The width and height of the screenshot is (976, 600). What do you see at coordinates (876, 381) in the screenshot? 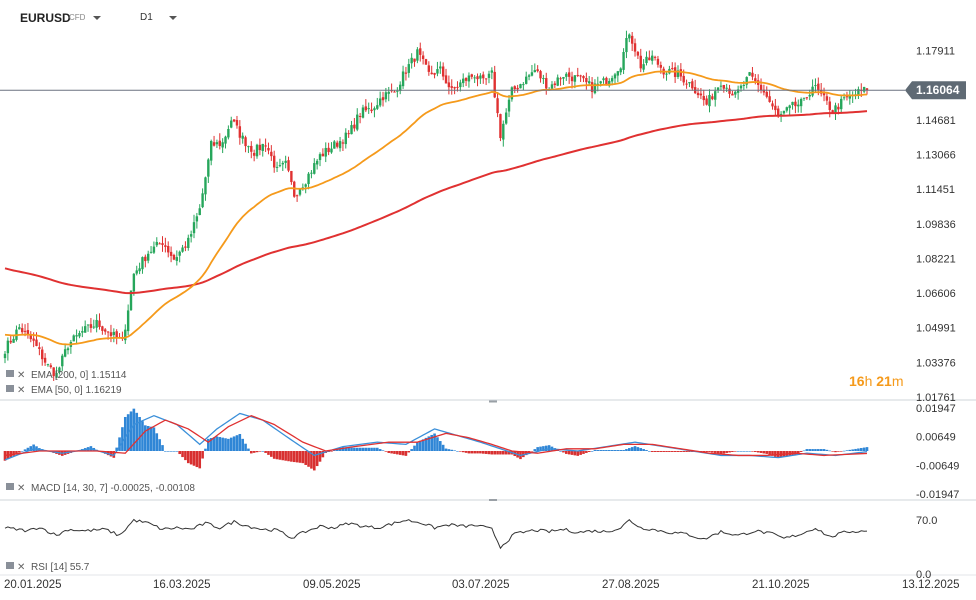
I see `candle-countdown: 16h 21m` at bounding box center [876, 381].